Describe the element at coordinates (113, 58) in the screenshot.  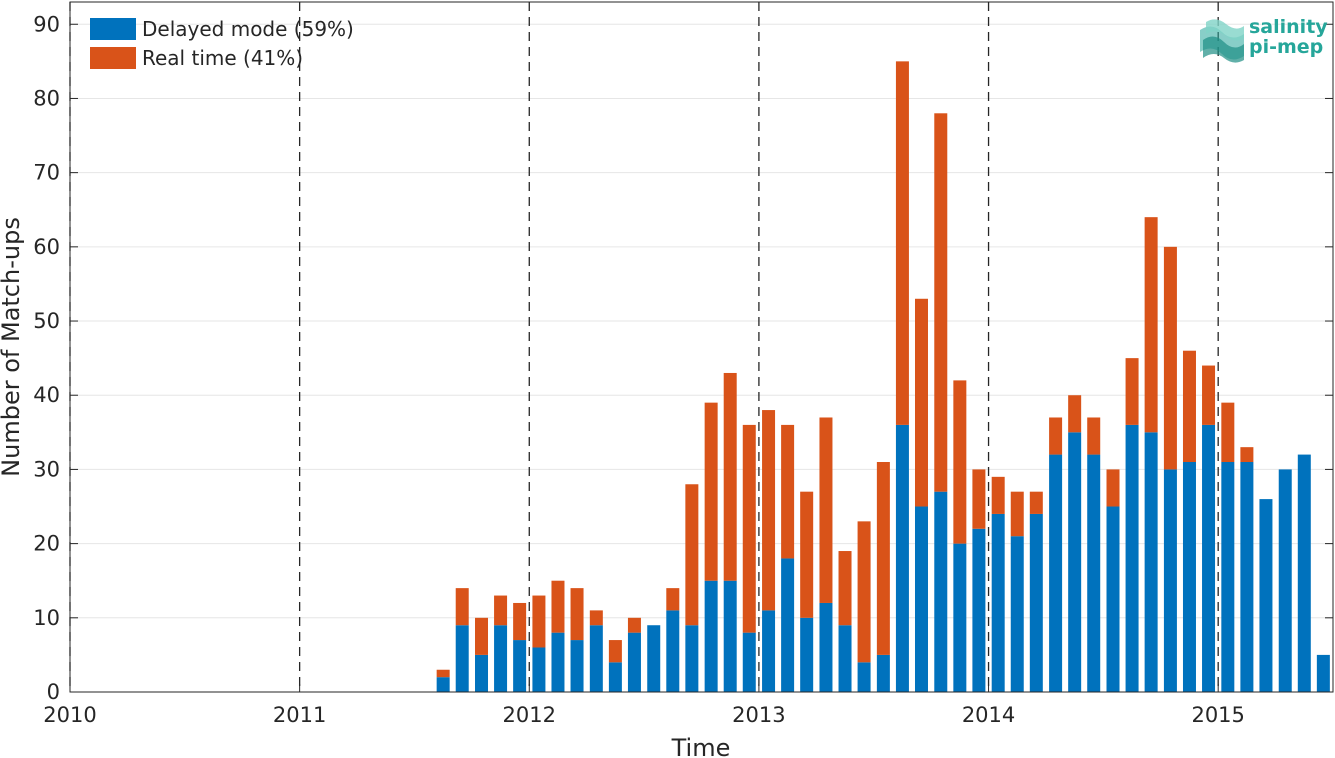
I see `legend-swatch-realtime` at that location.